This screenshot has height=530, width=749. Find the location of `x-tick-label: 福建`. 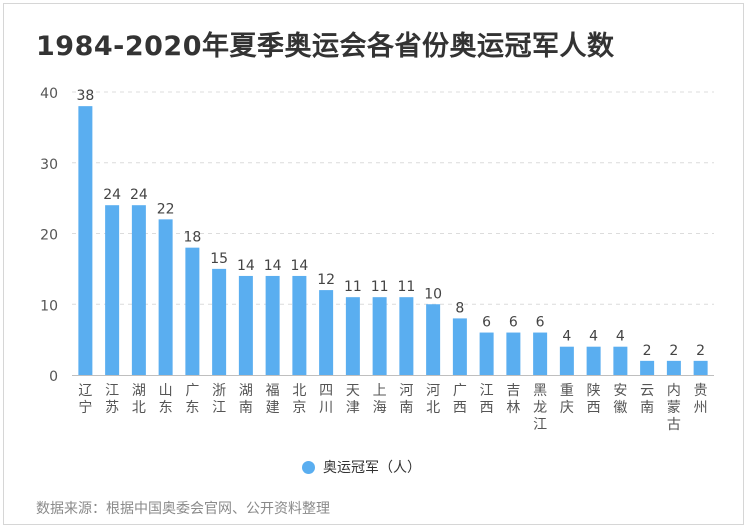

x-tick-label: 福建 is located at coordinates (273, 399).